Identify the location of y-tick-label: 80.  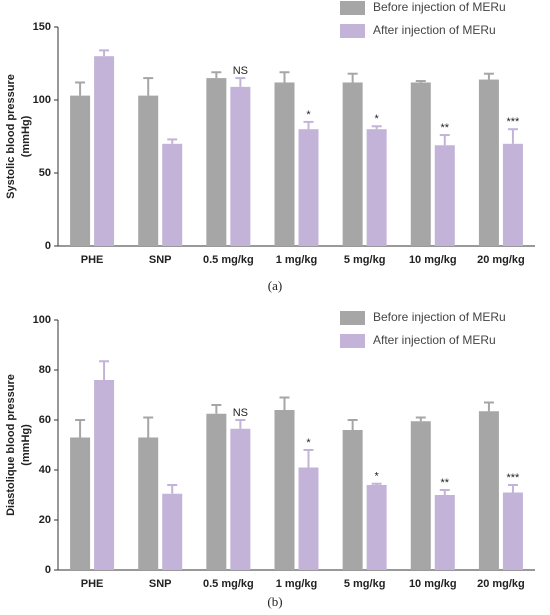
(45, 370).